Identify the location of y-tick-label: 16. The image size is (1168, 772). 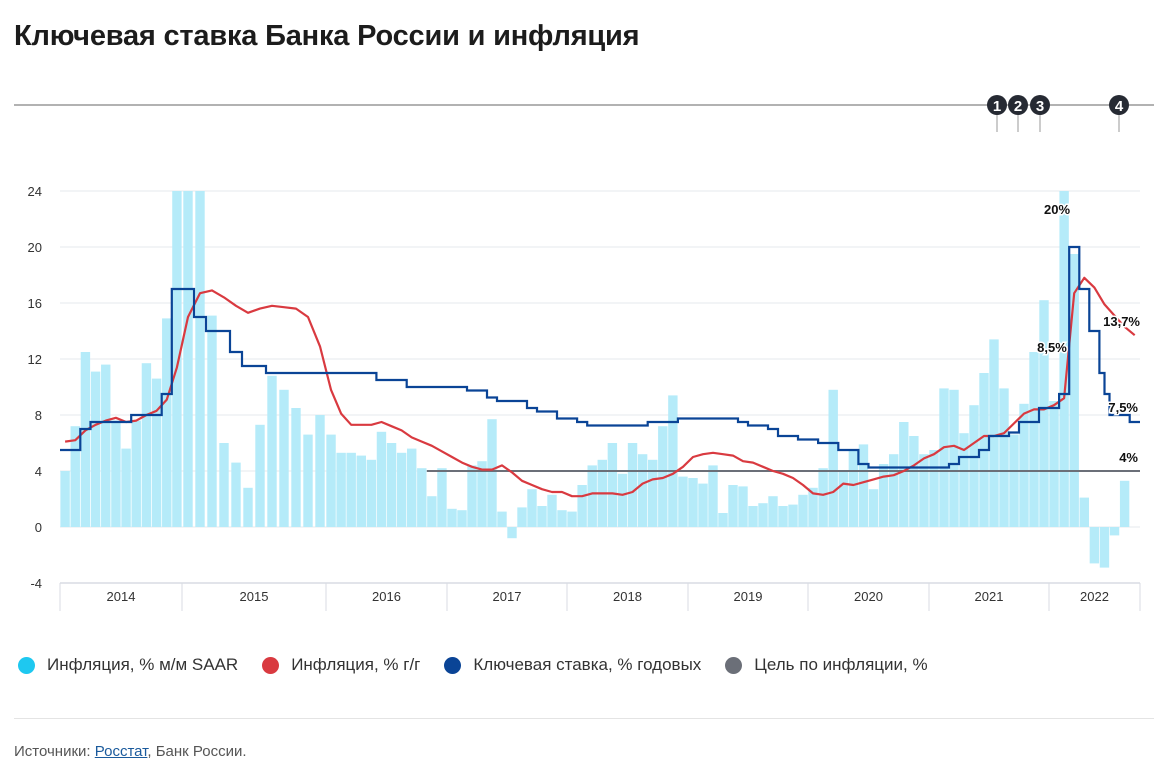
(35, 303).